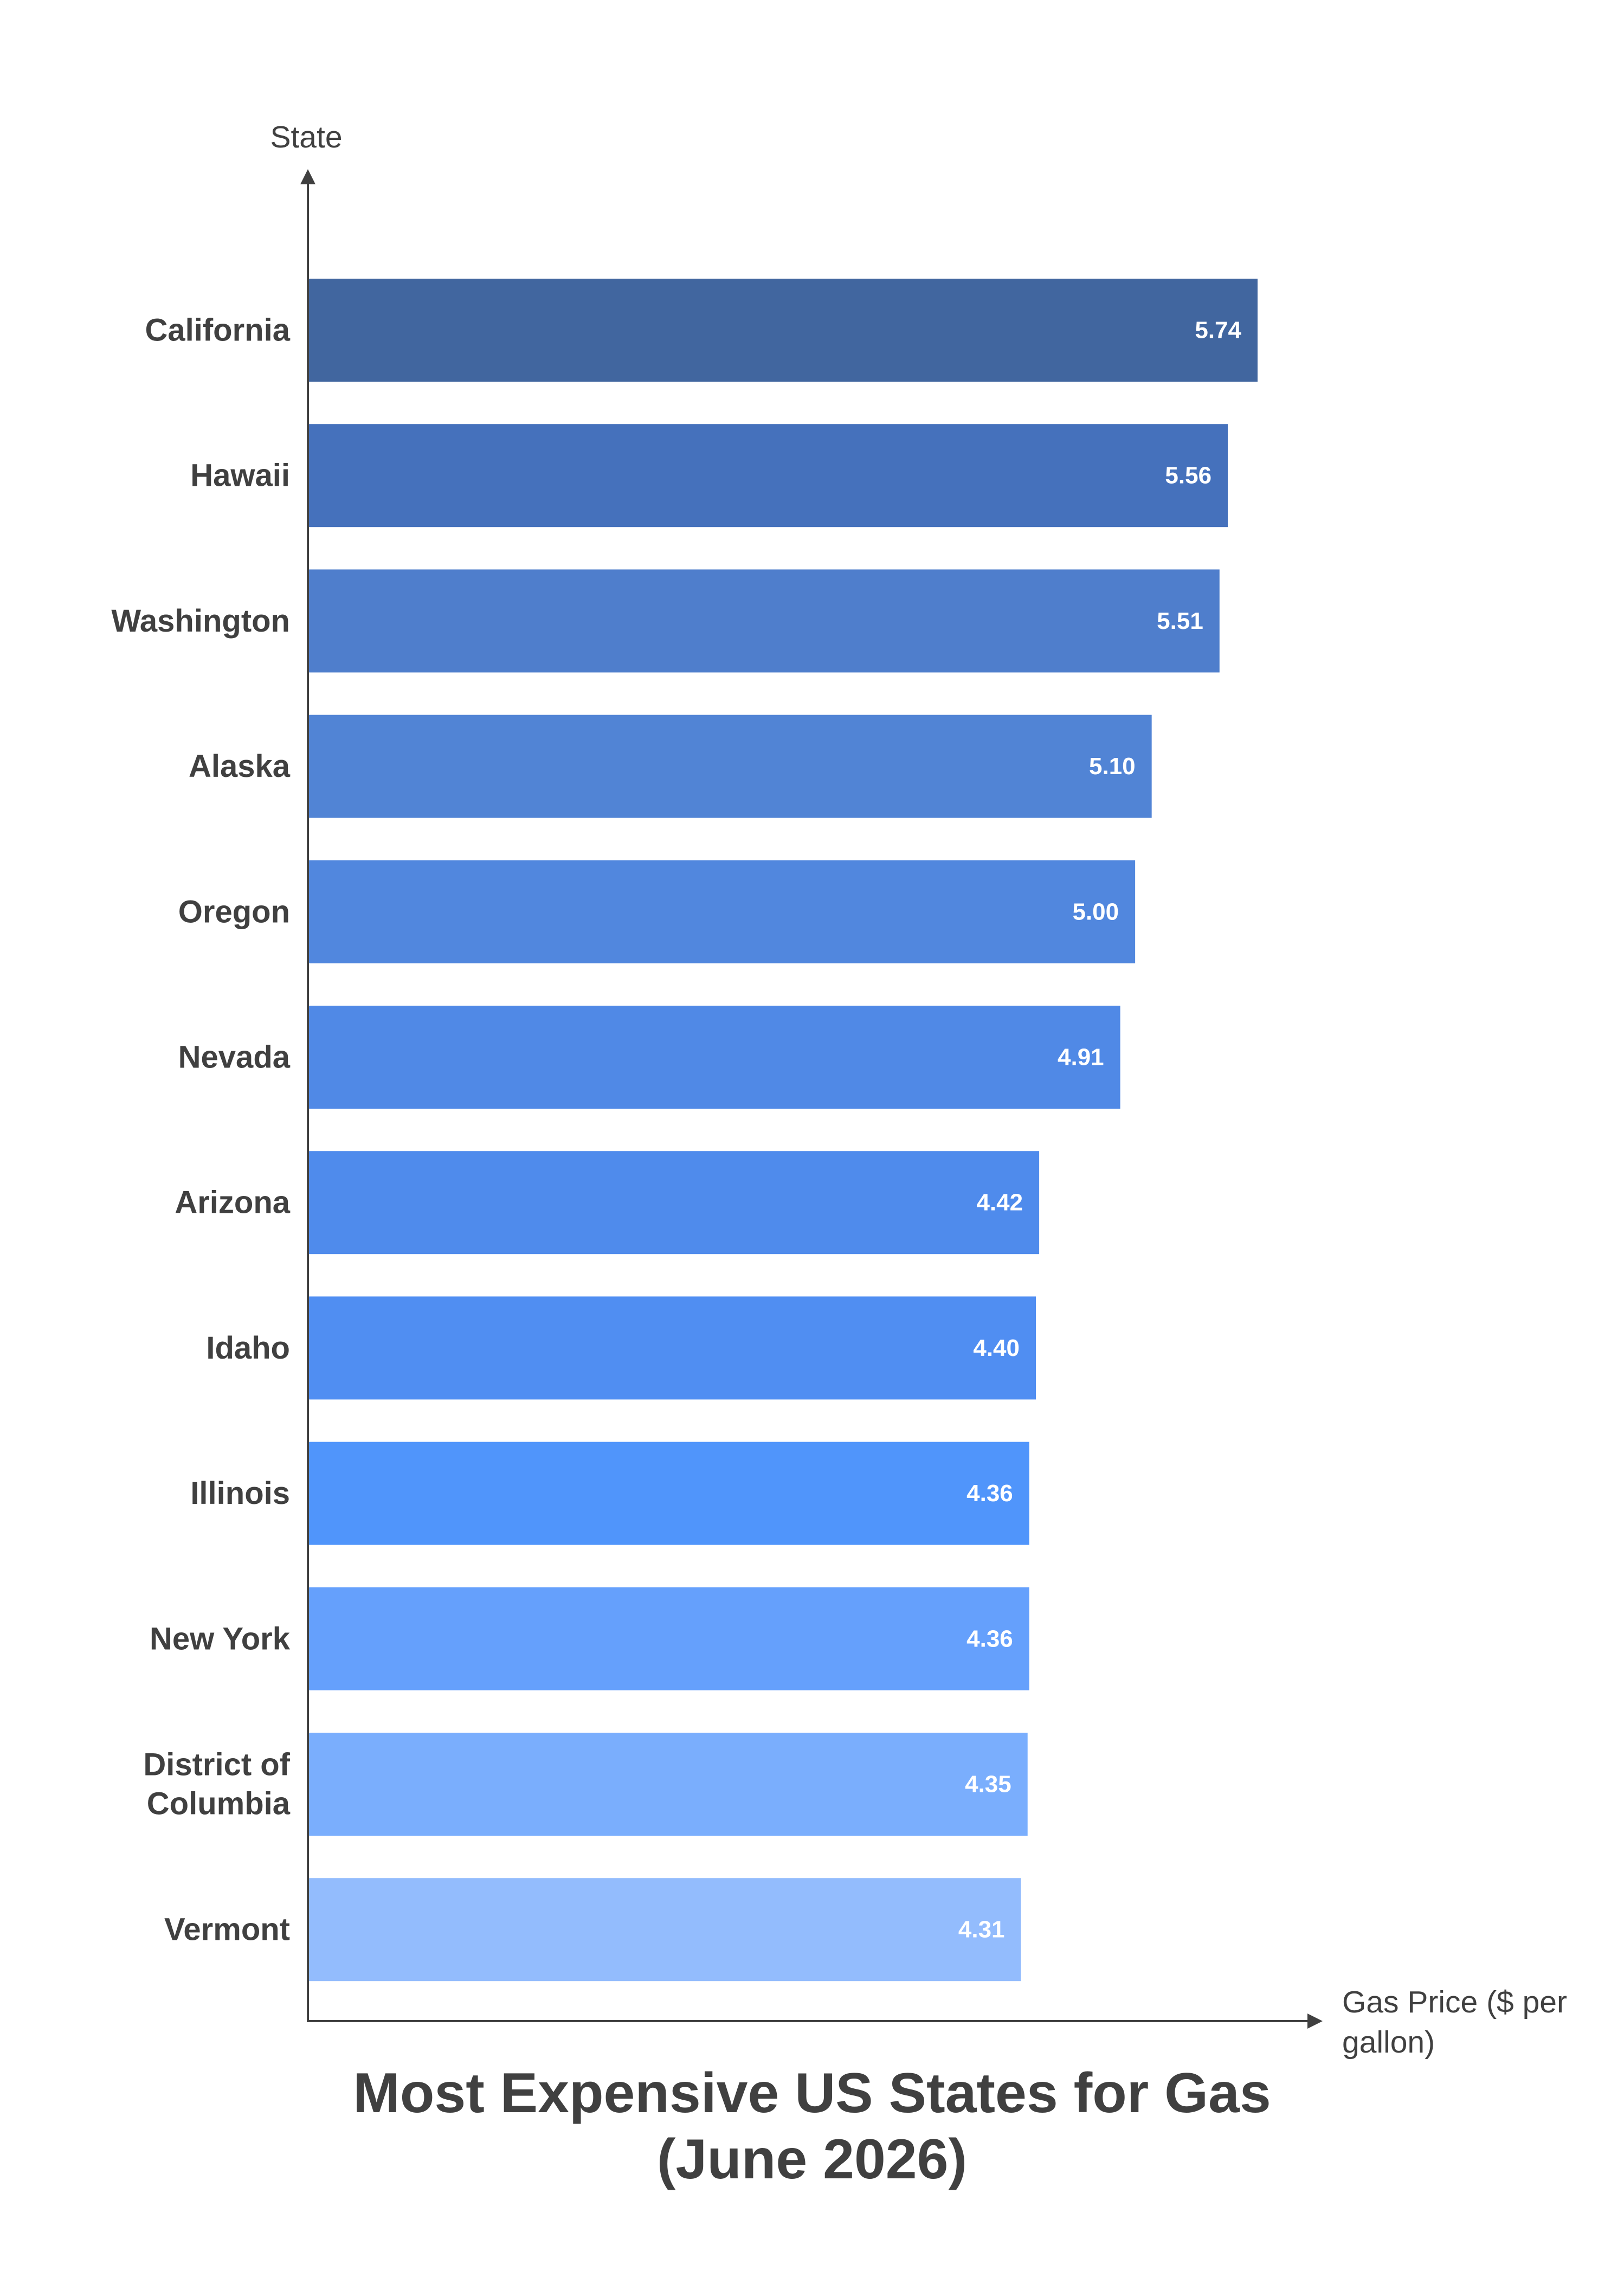  I want to click on category-label-line: Washington, so click(200, 621).